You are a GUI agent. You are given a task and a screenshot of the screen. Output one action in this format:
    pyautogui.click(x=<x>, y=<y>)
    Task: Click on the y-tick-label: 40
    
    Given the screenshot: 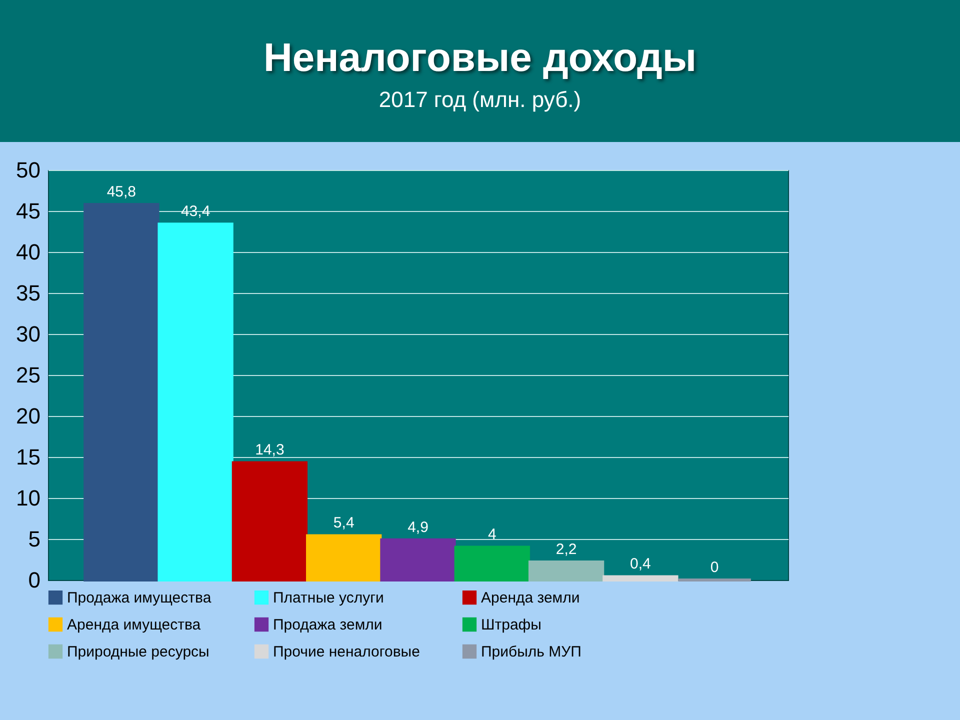 What is the action you would take?
    pyautogui.click(x=28, y=252)
    